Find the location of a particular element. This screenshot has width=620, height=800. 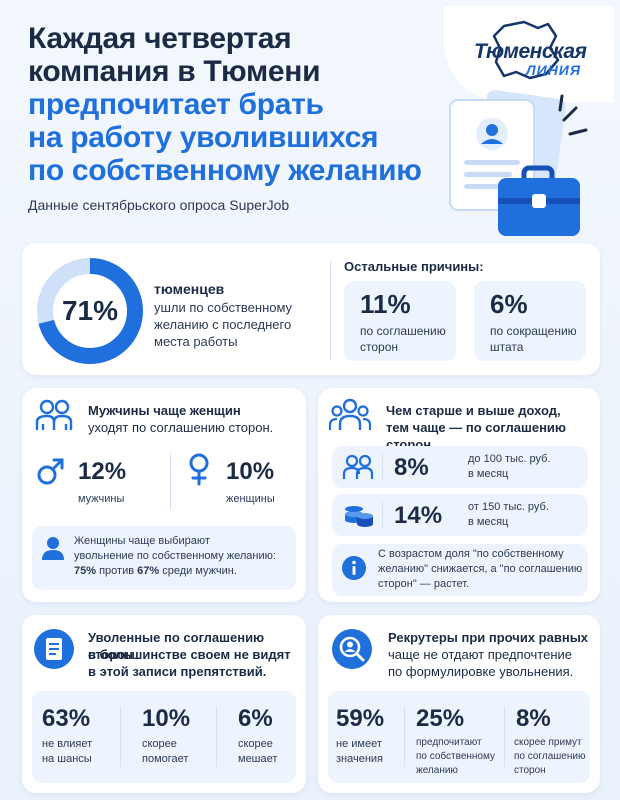

other-reasons-title: Остальные причины: is located at coordinates (414, 266).